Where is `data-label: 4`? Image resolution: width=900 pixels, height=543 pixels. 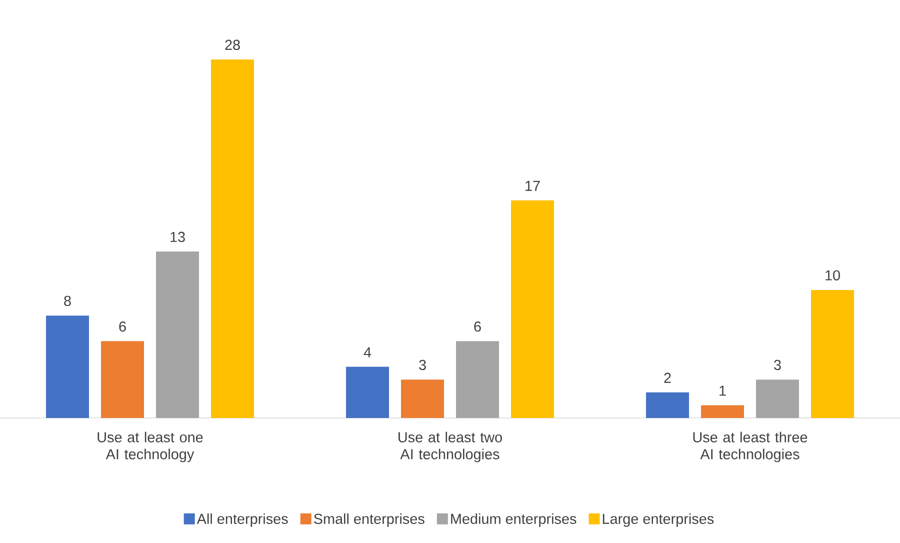
data-label: 4 is located at coordinates (368, 352).